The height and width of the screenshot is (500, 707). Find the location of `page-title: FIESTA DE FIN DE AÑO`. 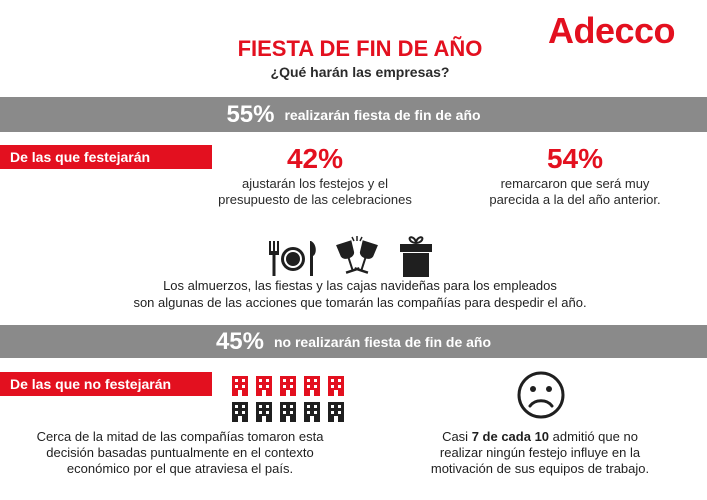

page-title: FIESTA DE FIN DE AÑO is located at coordinates (360, 48).